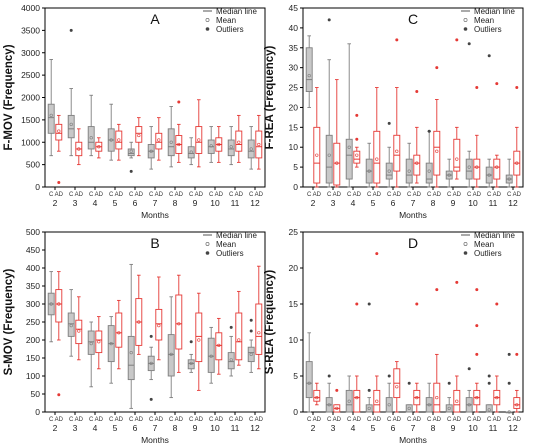 This screenshot has height=447, width=550. What do you see at coordinates (353, 428) in the screenshot?
I see `x-tick-label: 4` at bounding box center [353, 428].